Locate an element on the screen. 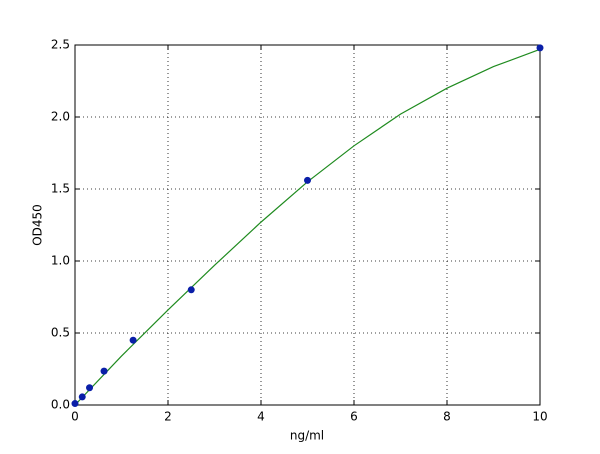  x-tick-label: 0 is located at coordinates (75, 417).